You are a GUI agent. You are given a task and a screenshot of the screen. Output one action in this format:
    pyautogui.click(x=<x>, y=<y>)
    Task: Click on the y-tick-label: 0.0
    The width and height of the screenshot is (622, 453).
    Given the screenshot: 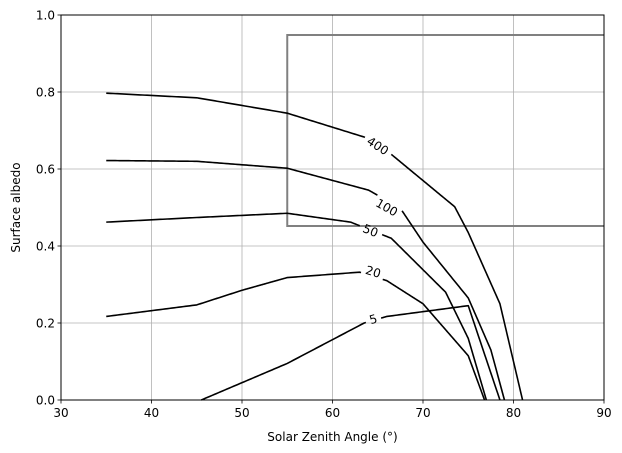 What is the action you would take?
    pyautogui.click(x=45, y=400)
    